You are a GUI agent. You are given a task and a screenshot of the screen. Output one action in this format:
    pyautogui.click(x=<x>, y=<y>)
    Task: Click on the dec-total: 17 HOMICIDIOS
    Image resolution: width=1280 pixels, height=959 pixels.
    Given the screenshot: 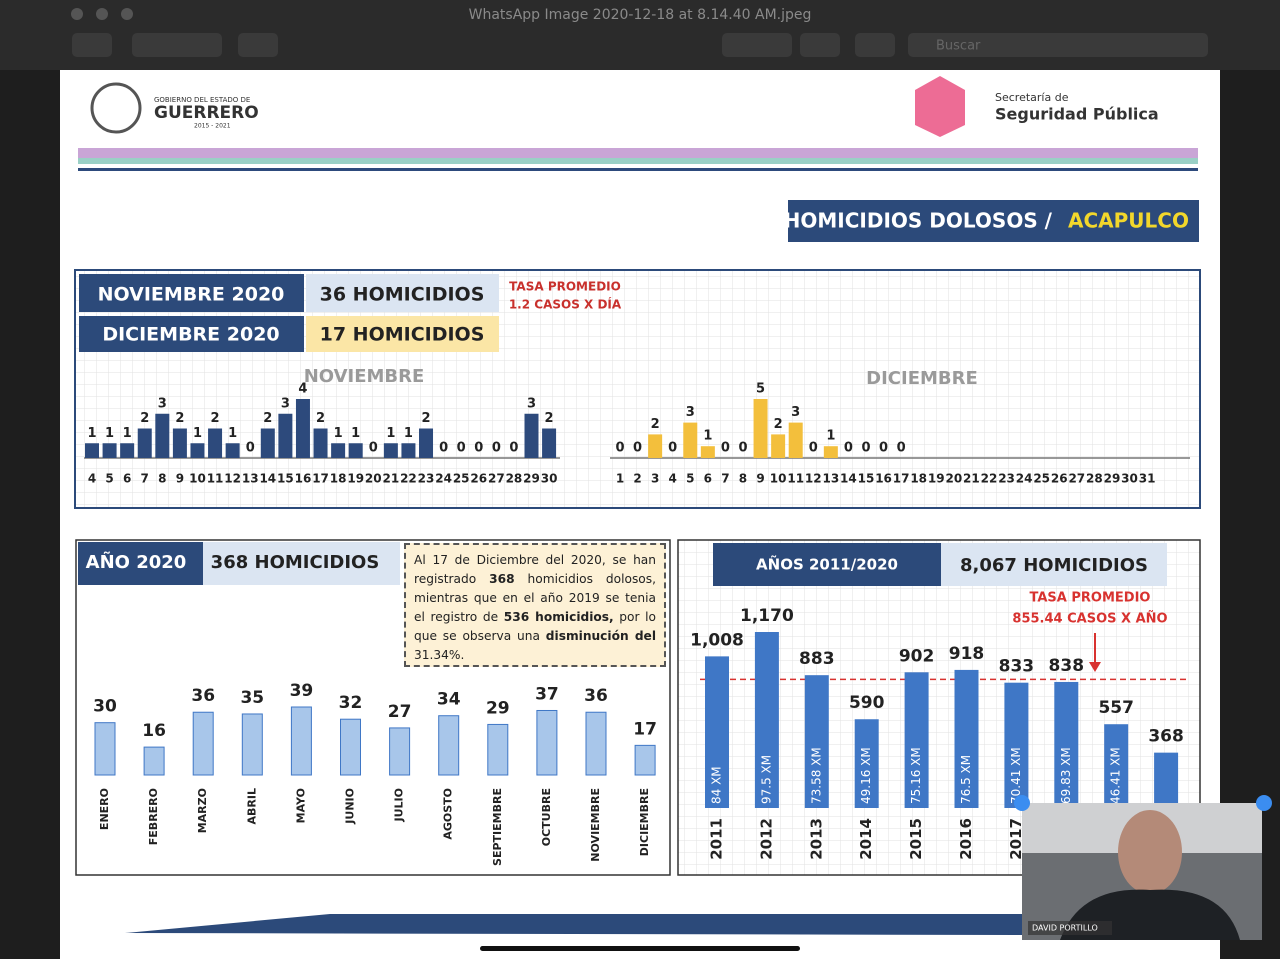 What is the action you would take?
    pyautogui.click(x=402, y=335)
    